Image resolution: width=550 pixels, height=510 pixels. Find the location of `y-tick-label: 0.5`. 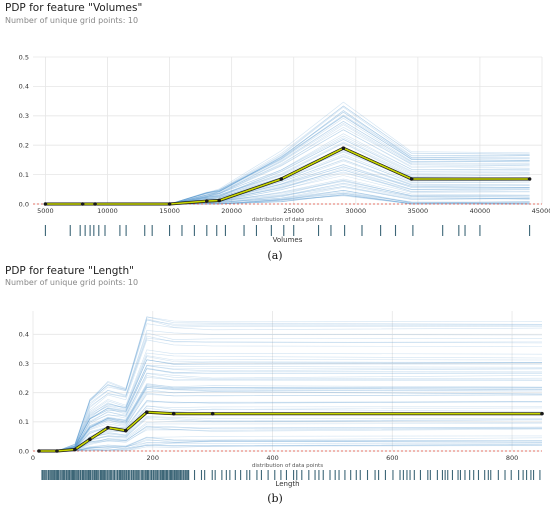

y-tick-label: 0.5 is located at coordinates (24, 57).